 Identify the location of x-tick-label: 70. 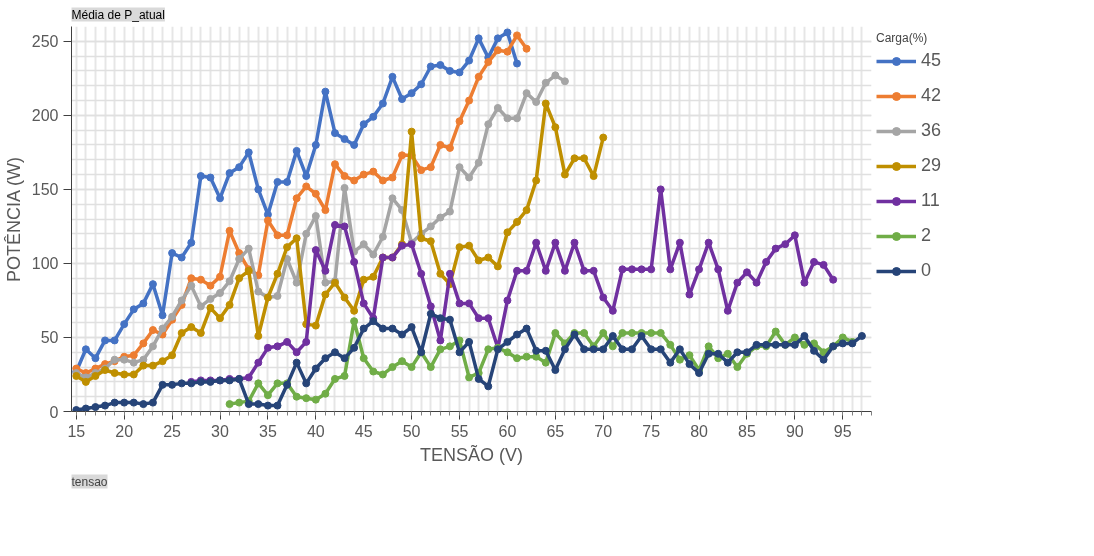
(603, 431).